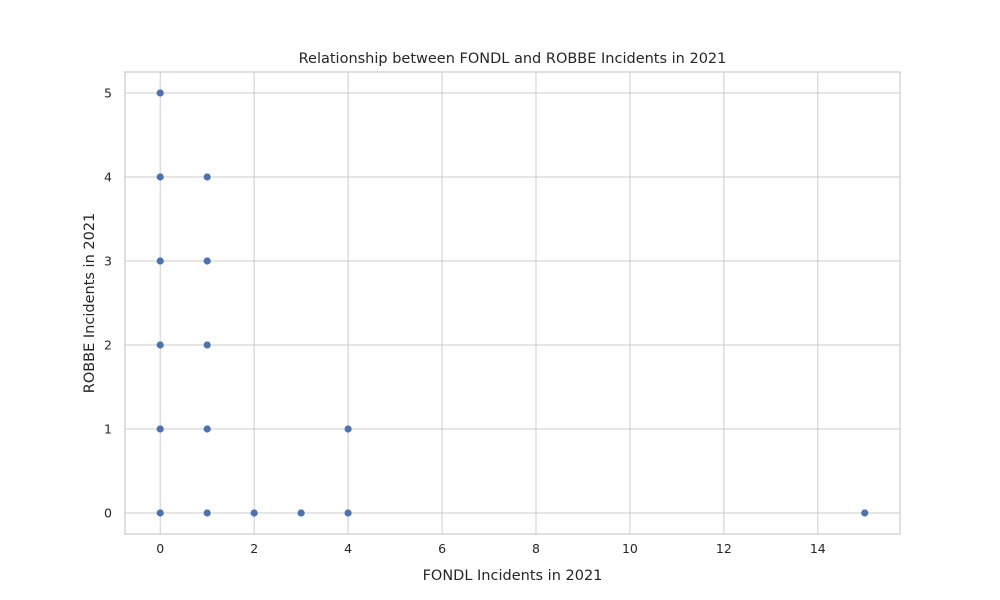 The image size is (1000, 600). I want to click on x-tick-label: 4, so click(348, 548).